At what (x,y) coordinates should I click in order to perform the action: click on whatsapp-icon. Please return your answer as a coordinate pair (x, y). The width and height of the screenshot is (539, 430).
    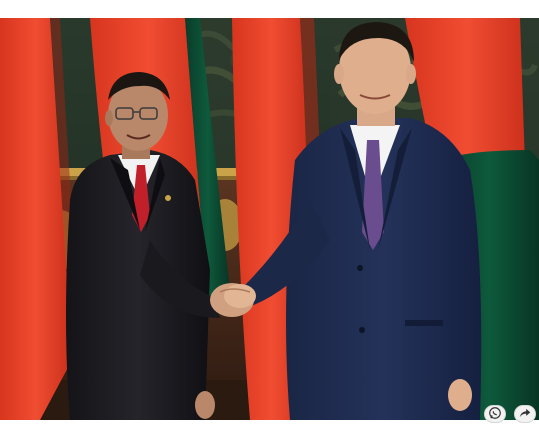
    Looking at the image, I should click on (495, 414).